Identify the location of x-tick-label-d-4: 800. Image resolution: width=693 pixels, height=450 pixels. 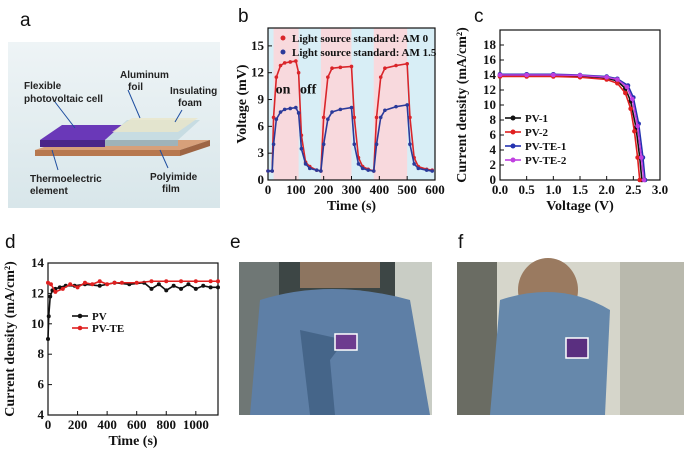
(167, 424).